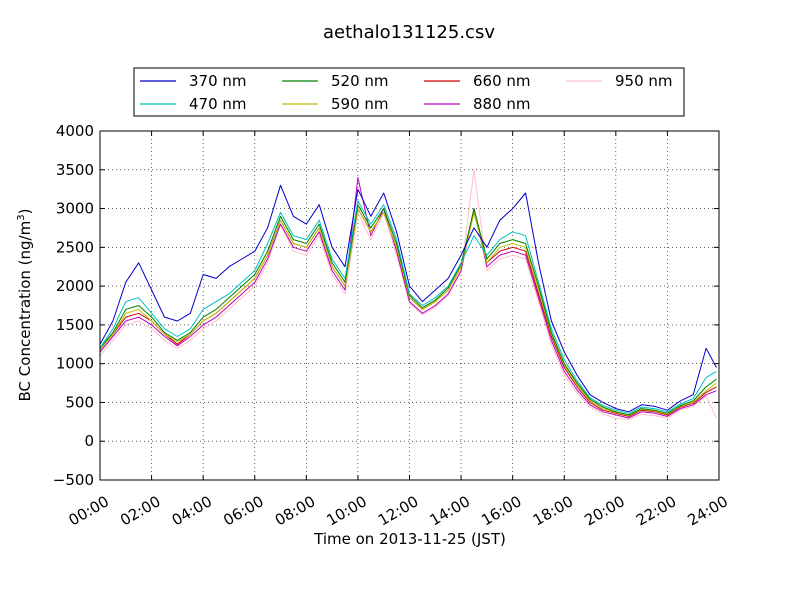 This screenshot has width=800, height=600. I want to click on legend-item: 660 nm, so click(477, 81).